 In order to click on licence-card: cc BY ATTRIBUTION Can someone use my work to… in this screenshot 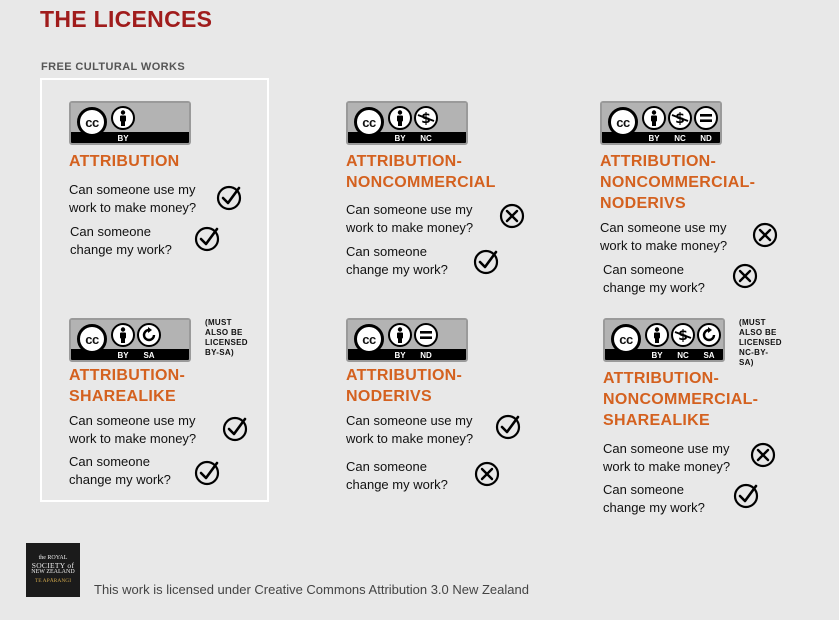, I will do `click(155, 179)`.